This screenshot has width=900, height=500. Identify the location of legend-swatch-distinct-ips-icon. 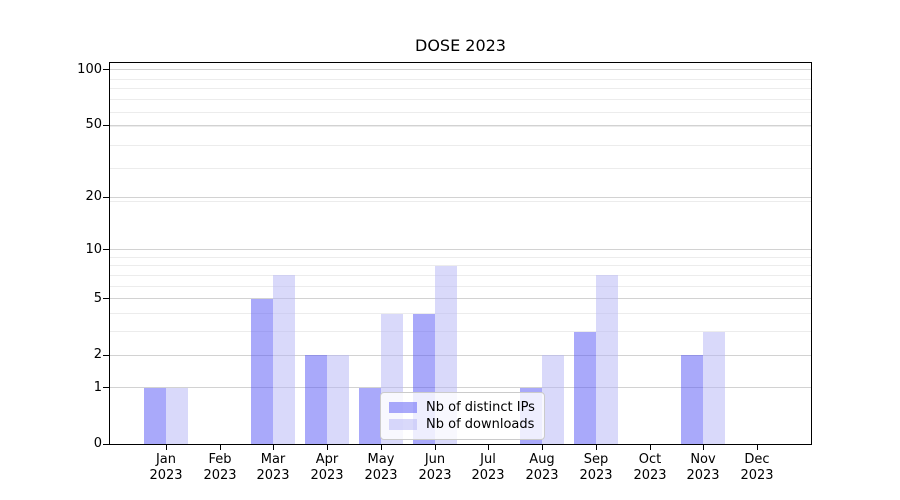
(403, 407).